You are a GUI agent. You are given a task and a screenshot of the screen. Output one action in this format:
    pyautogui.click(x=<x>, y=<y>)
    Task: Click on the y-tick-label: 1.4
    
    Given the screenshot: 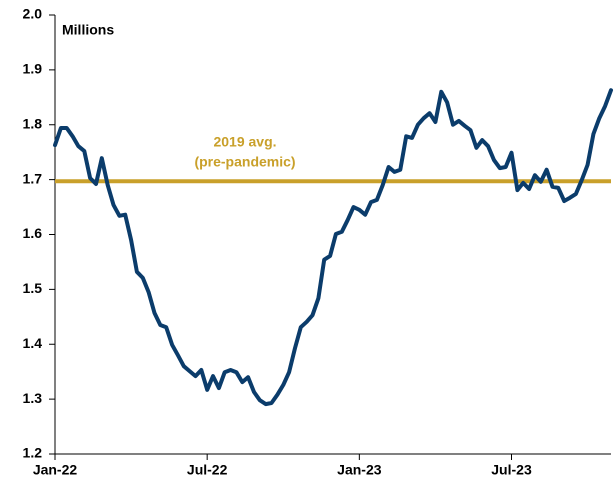 What is the action you would take?
    pyautogui.click(x=33, y=343)
    